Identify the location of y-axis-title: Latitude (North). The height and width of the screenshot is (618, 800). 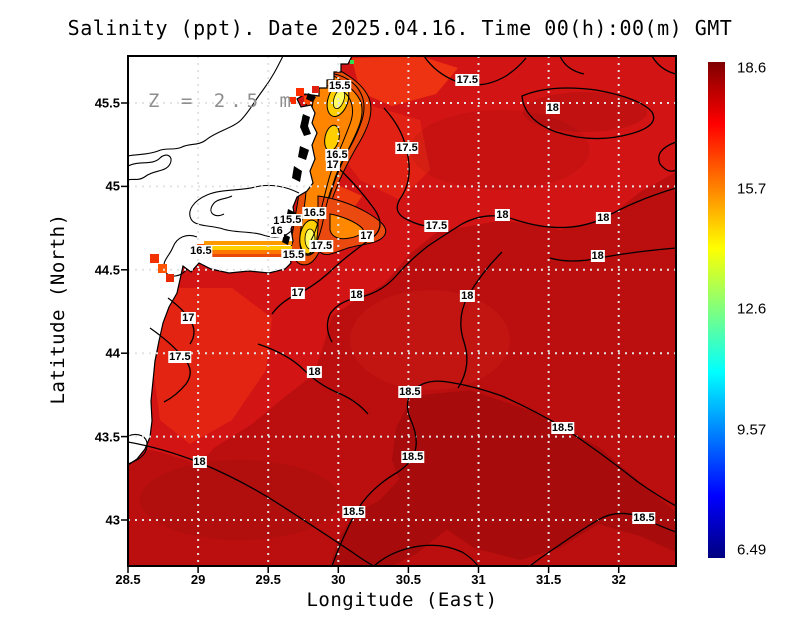
(58, 309).